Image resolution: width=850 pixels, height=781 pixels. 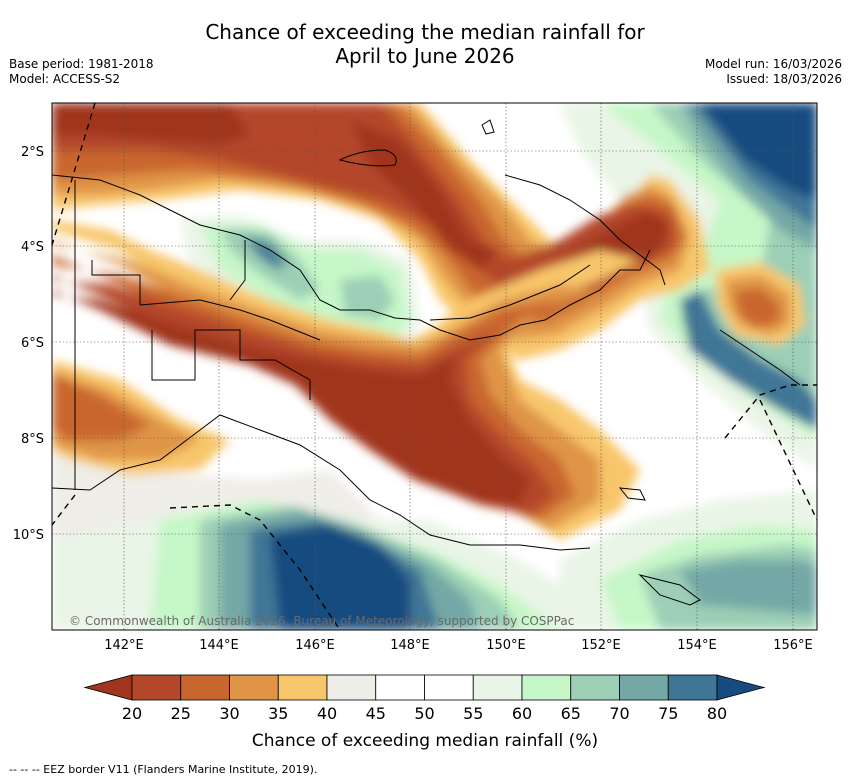 I want to click on lon-label: 152°E, so click(x=601, y=645).